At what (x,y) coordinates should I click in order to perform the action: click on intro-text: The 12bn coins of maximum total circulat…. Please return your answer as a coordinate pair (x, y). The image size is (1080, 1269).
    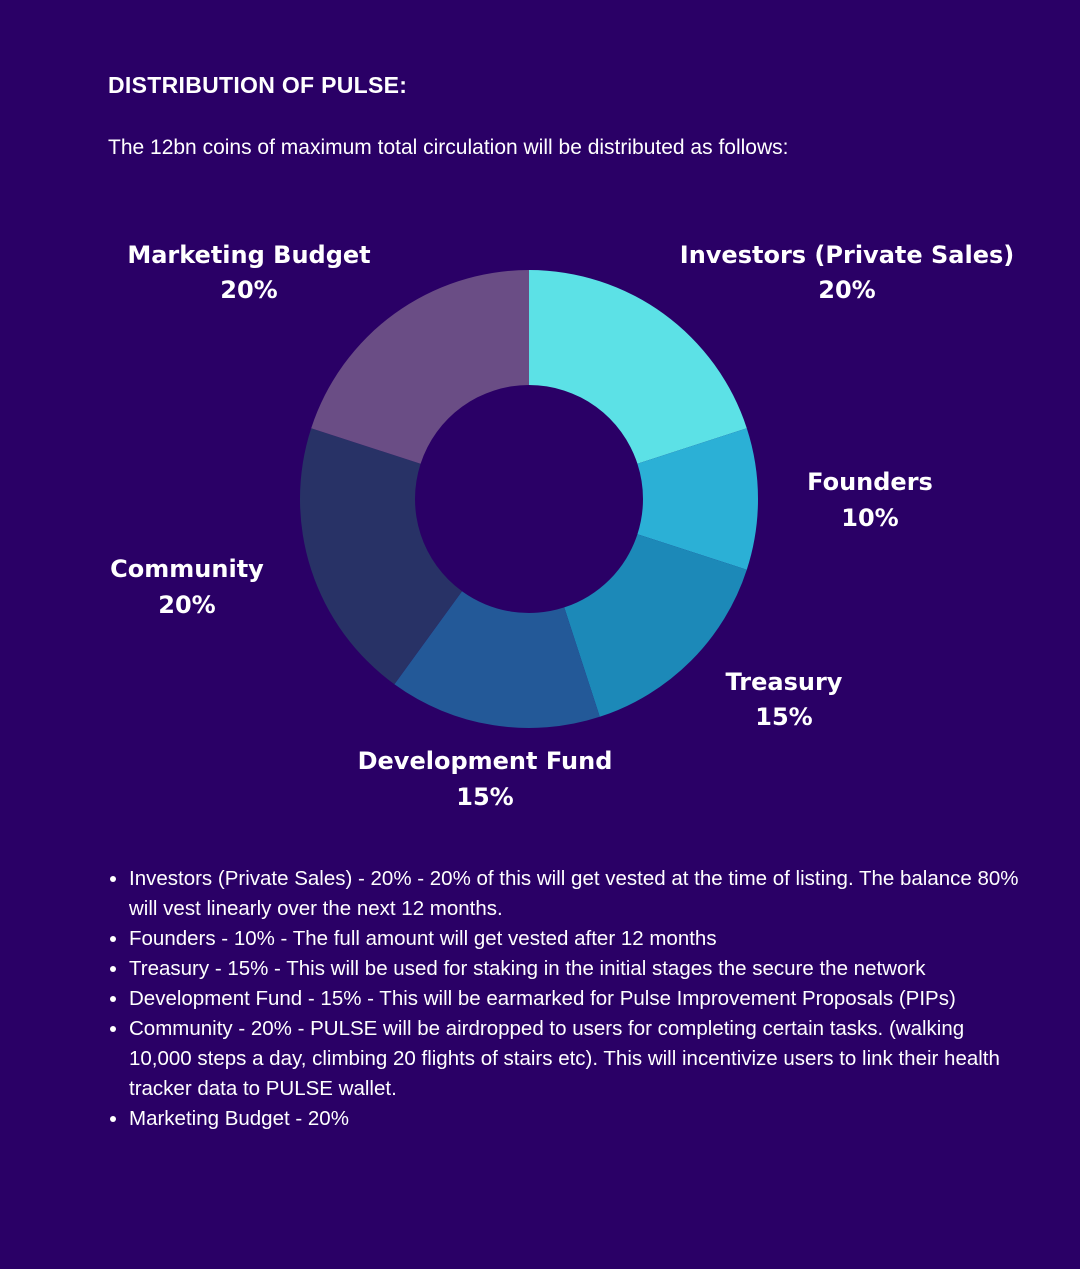
    Looking at the image, I should click on (448, 147).